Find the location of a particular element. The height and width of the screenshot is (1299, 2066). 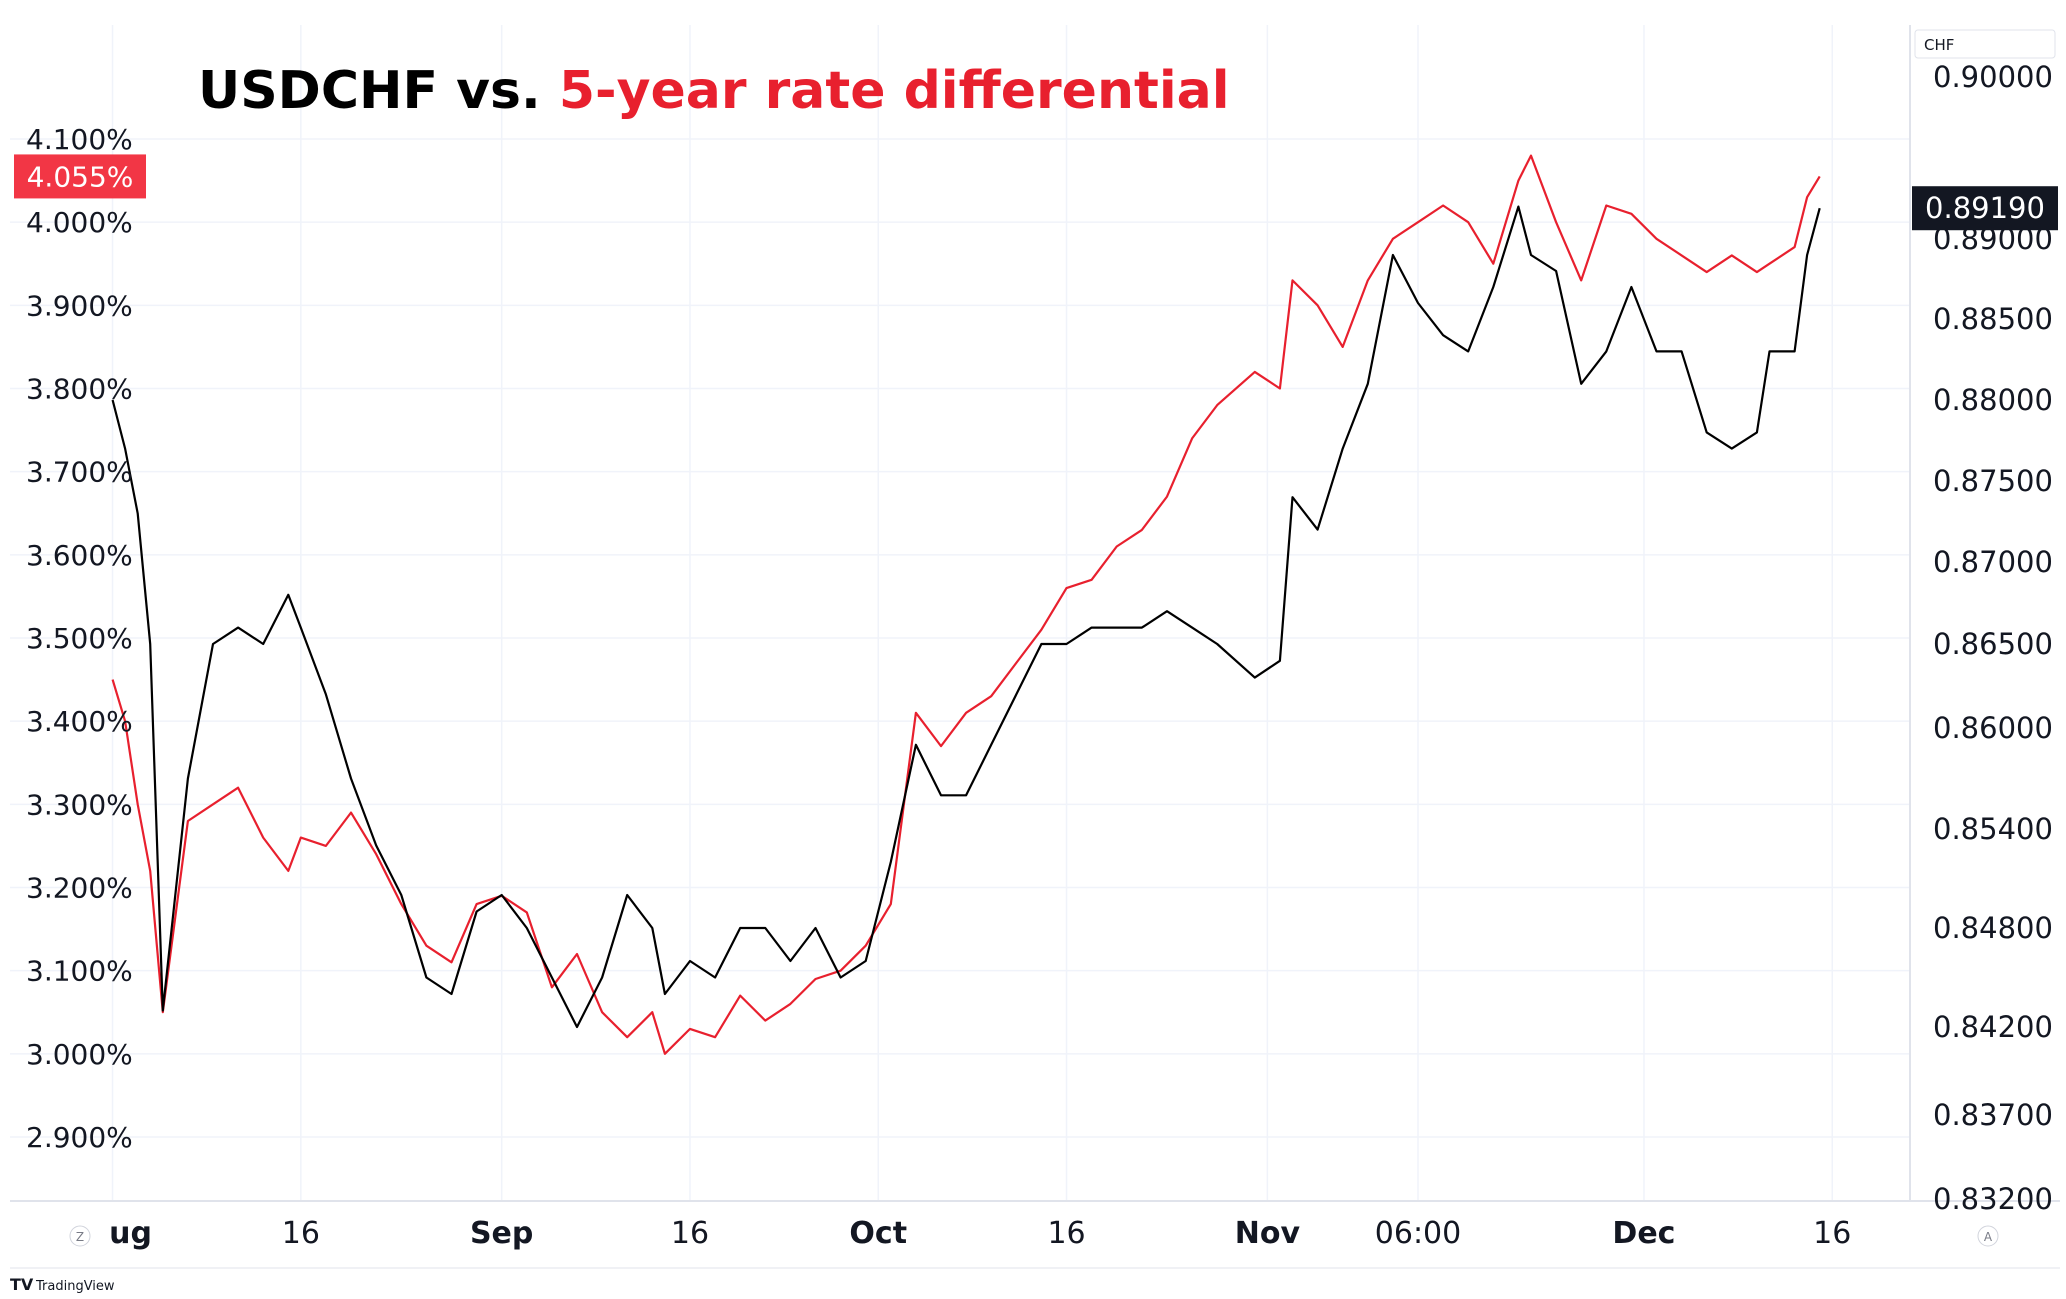

right-scale-button: A is located at coordinates (1988, 1236).